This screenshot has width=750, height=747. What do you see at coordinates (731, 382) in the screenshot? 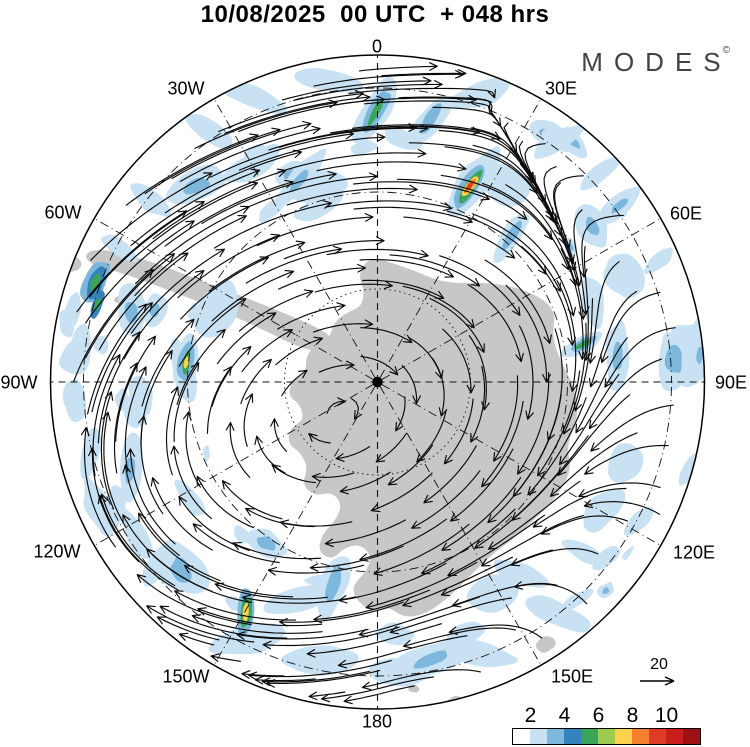
I see `longitude-label-90E: 90E` at bounding box center [731, 382].